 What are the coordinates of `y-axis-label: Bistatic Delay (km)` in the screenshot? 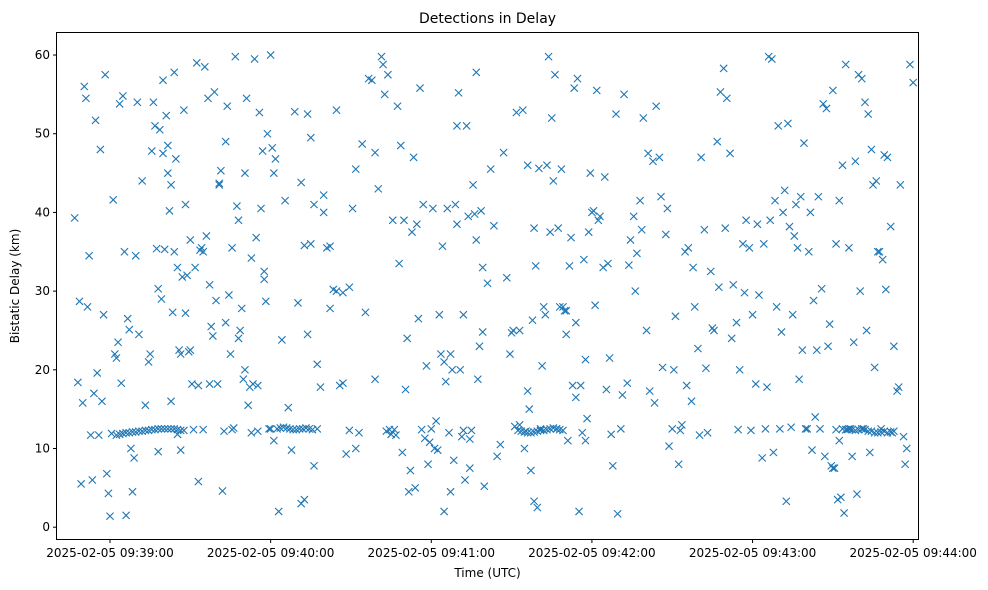 It's located at (15, 286).